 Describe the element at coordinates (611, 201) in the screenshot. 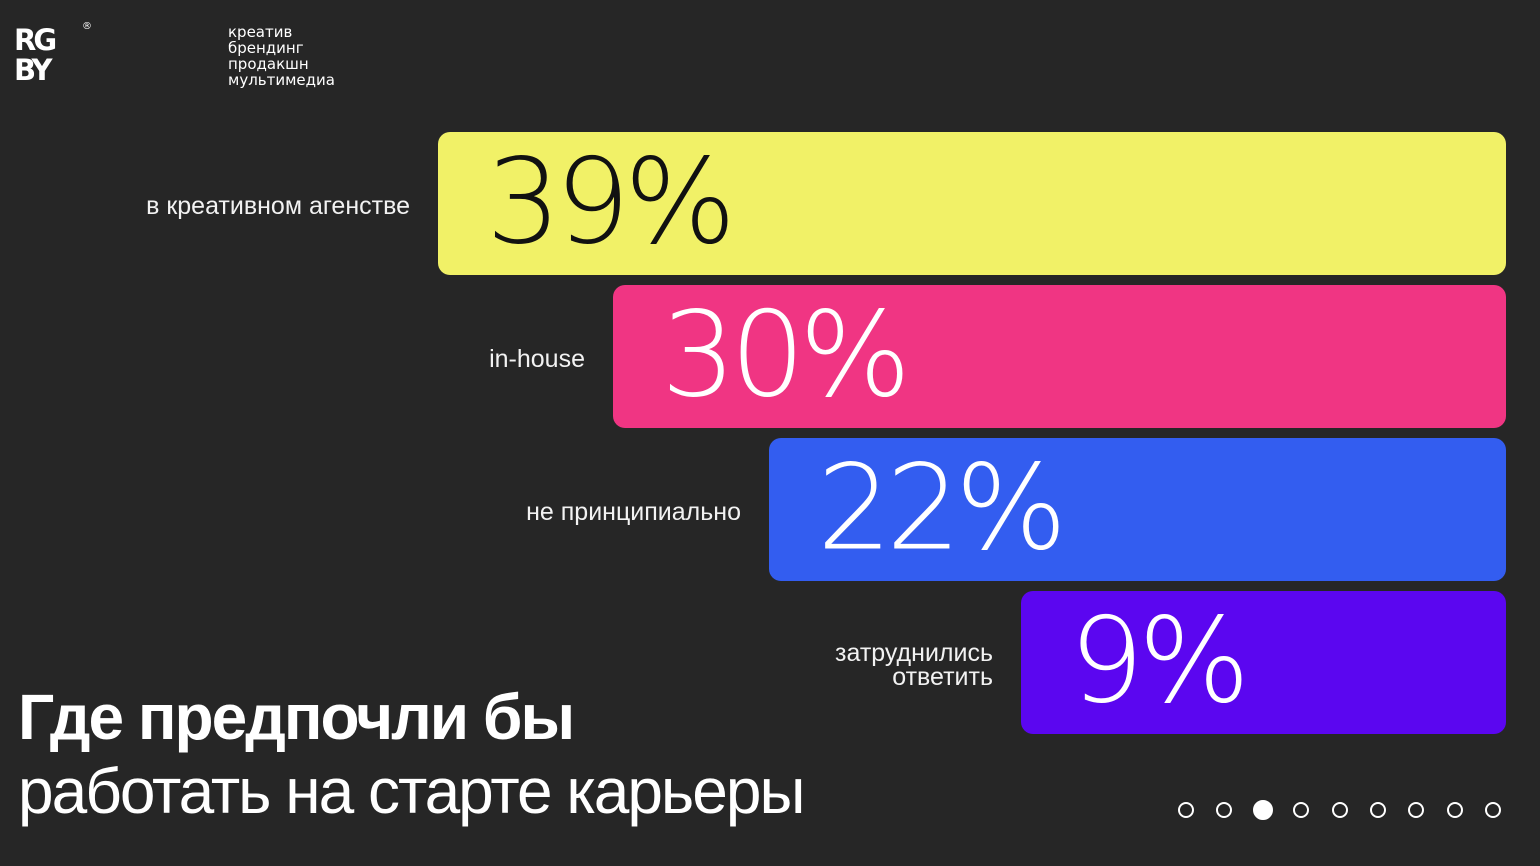

I see `bar-value-label: 39%` at that location.